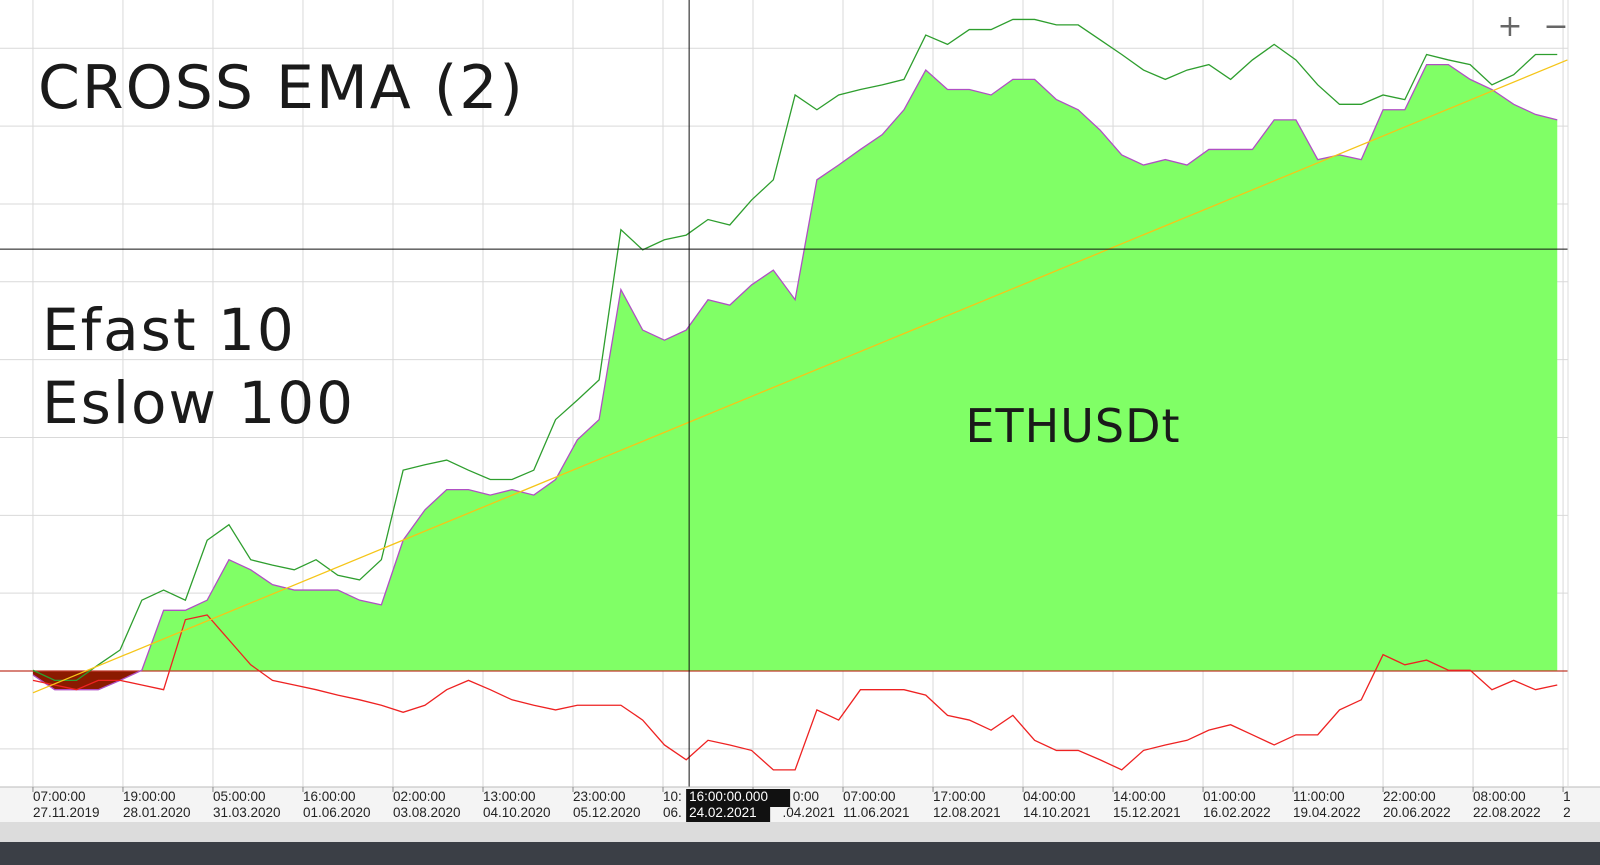 This screenshot has height=865, width=1600. What do you see at coordinates (672, 812) in the screenshot?
I see `x-tick-date: 06.` at bounding box center [672, 812].